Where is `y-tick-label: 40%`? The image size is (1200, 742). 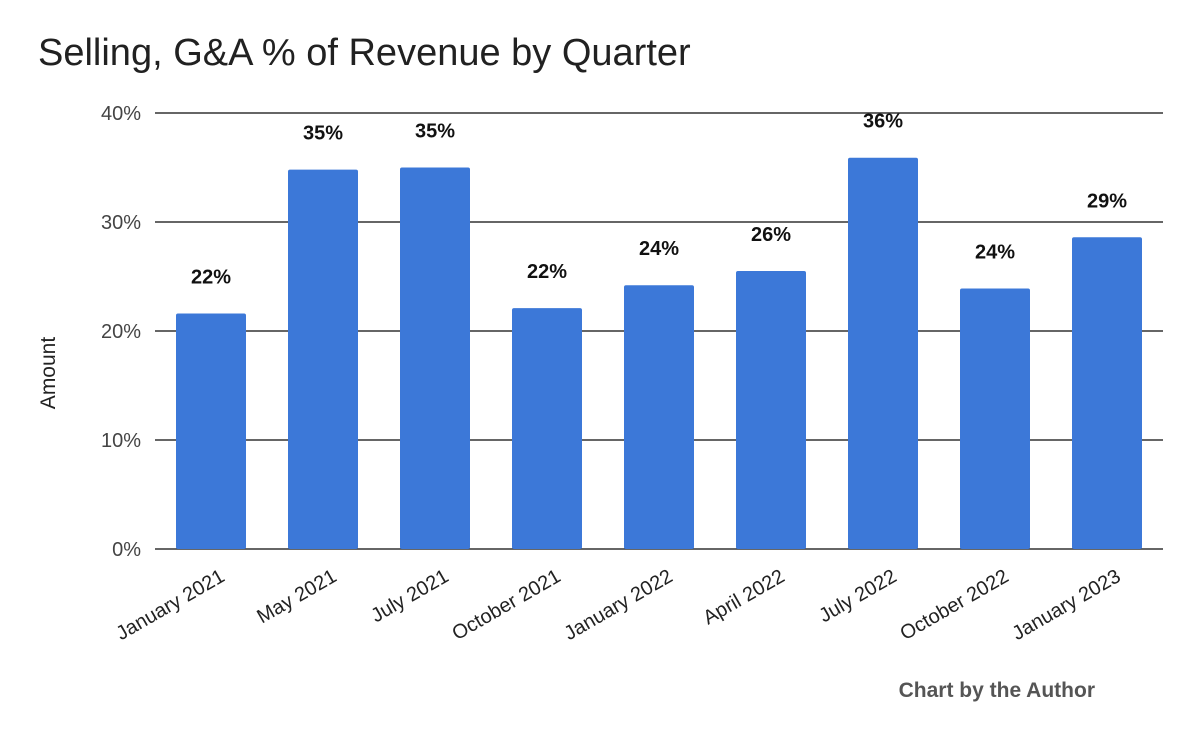 y-tick-label: 40% is located at coordinates (121, 114).